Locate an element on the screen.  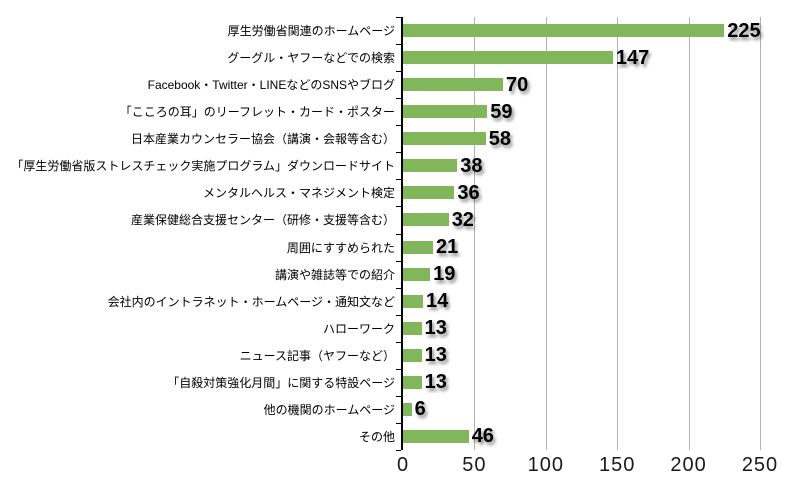
value-label: 14 is located at coordinates (437, 301).